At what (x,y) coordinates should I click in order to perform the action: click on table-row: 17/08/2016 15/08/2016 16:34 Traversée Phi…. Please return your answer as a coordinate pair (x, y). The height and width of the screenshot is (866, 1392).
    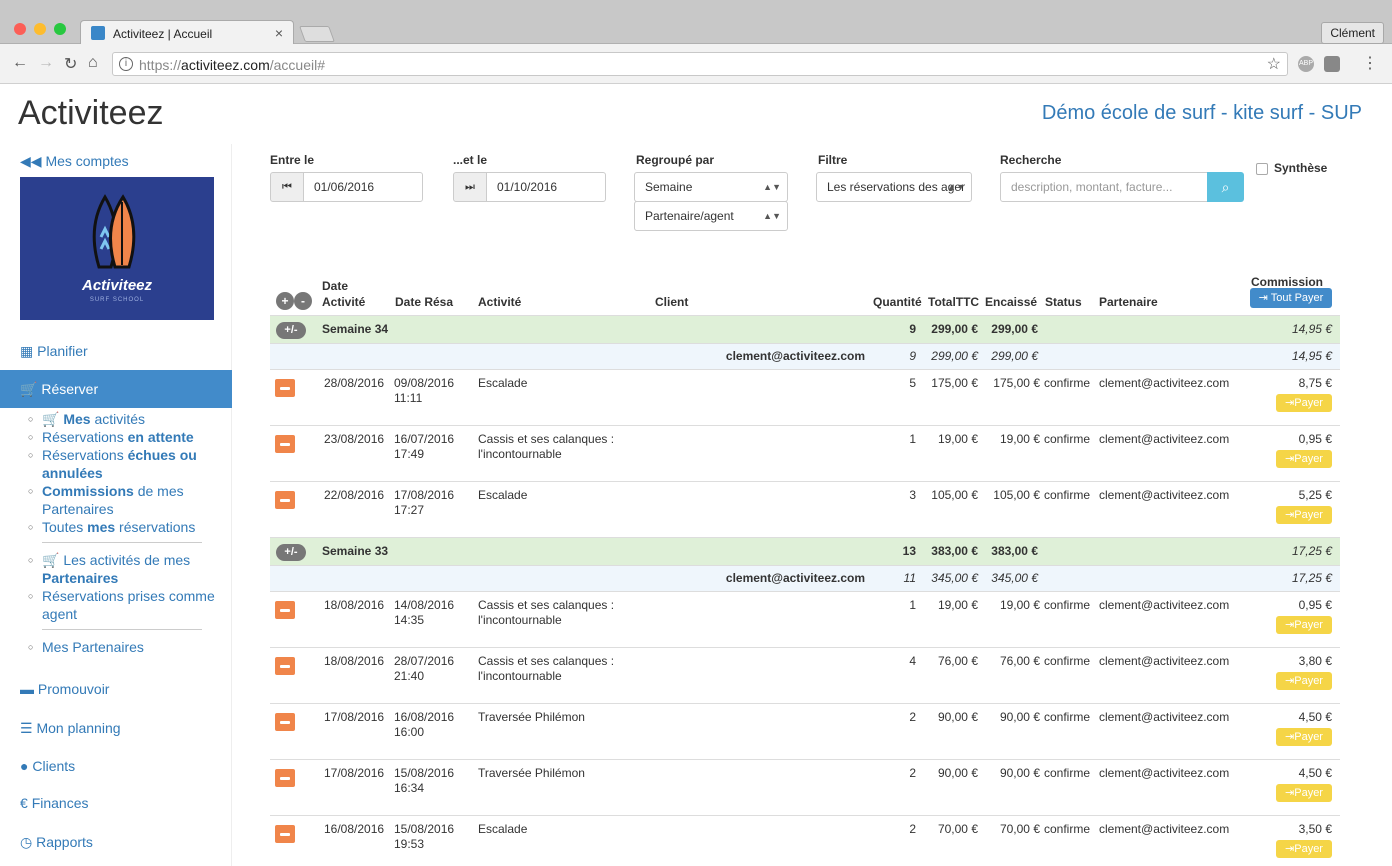
    Looking at the image, I should click on (805, 787).